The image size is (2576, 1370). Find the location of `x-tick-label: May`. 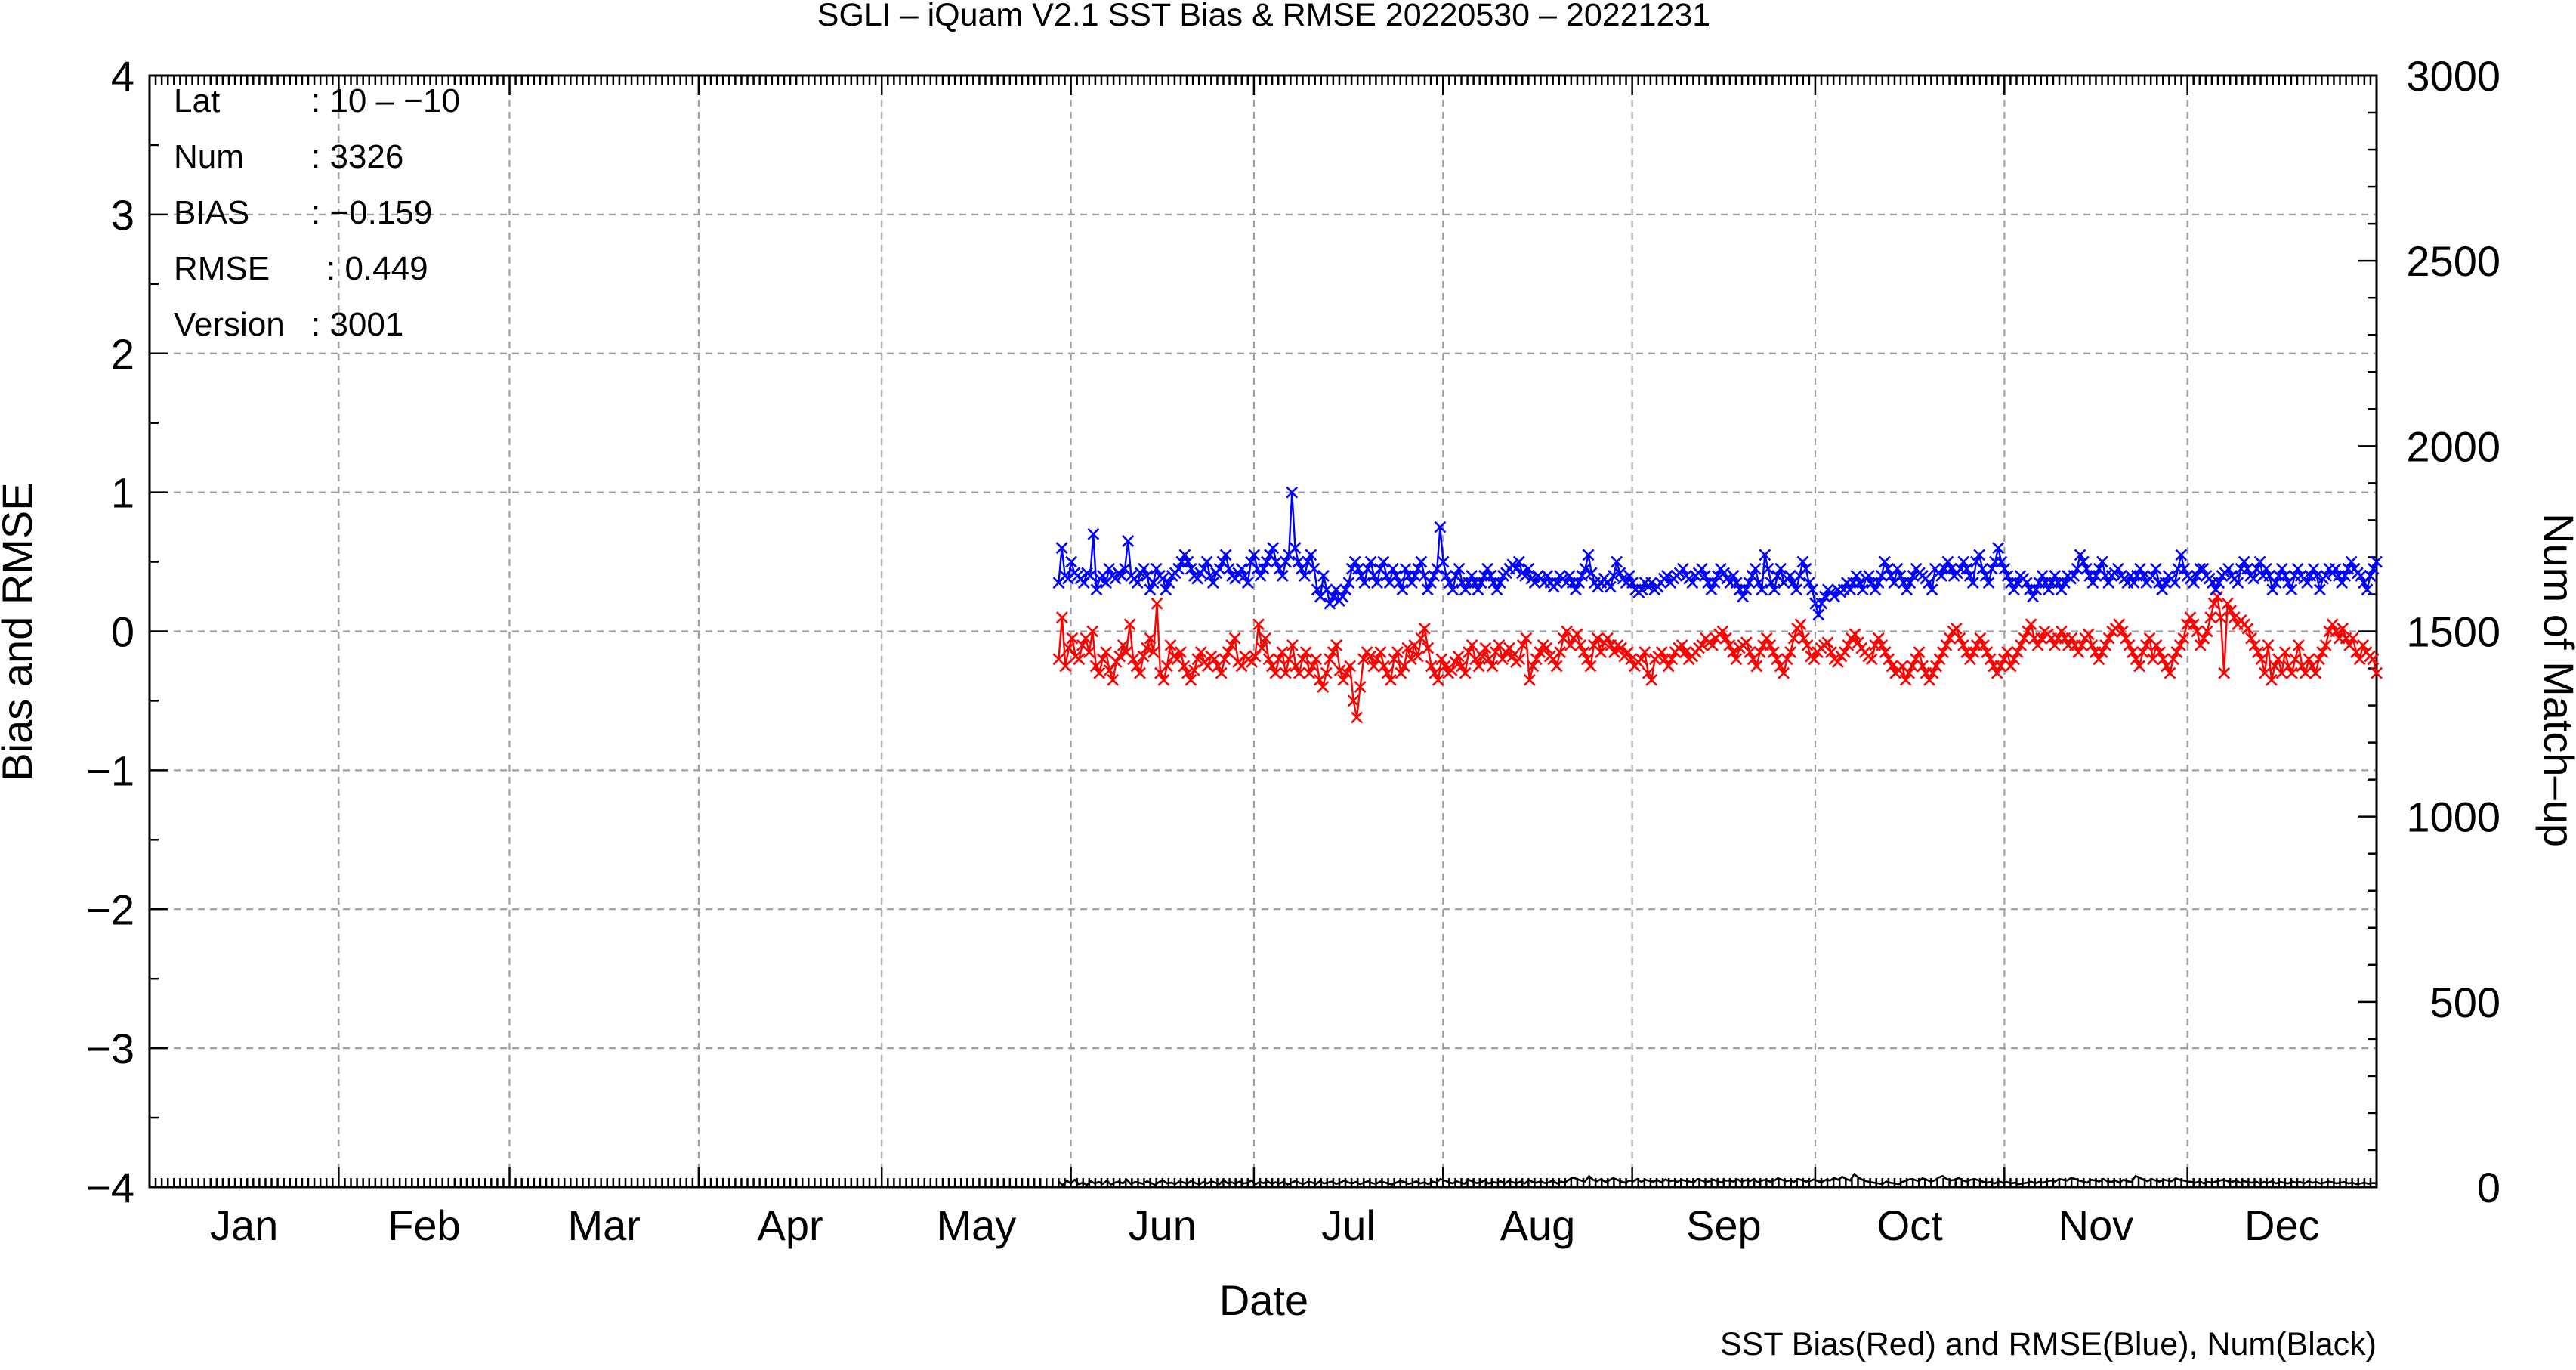

x-tick-label: May is located at coordinates (976, 1225).